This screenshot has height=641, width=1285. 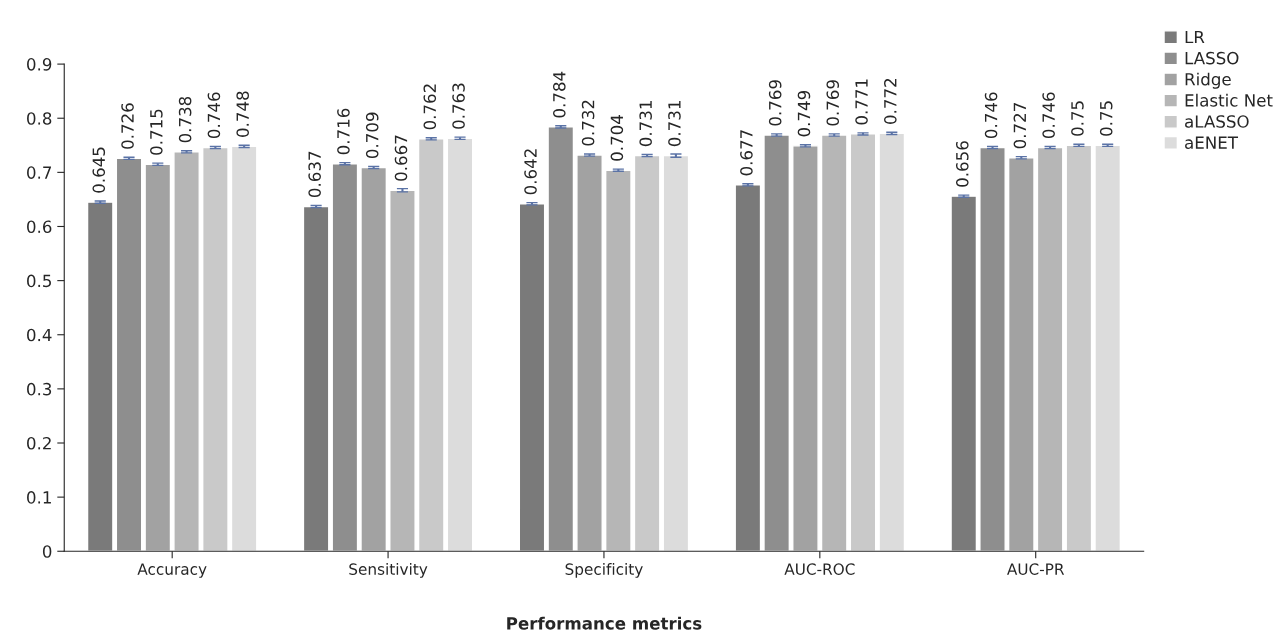 What do you see at coordinates (156, 132) in the screenshot?
I see `data-label: 0.715` at bounding box center [156, 132].